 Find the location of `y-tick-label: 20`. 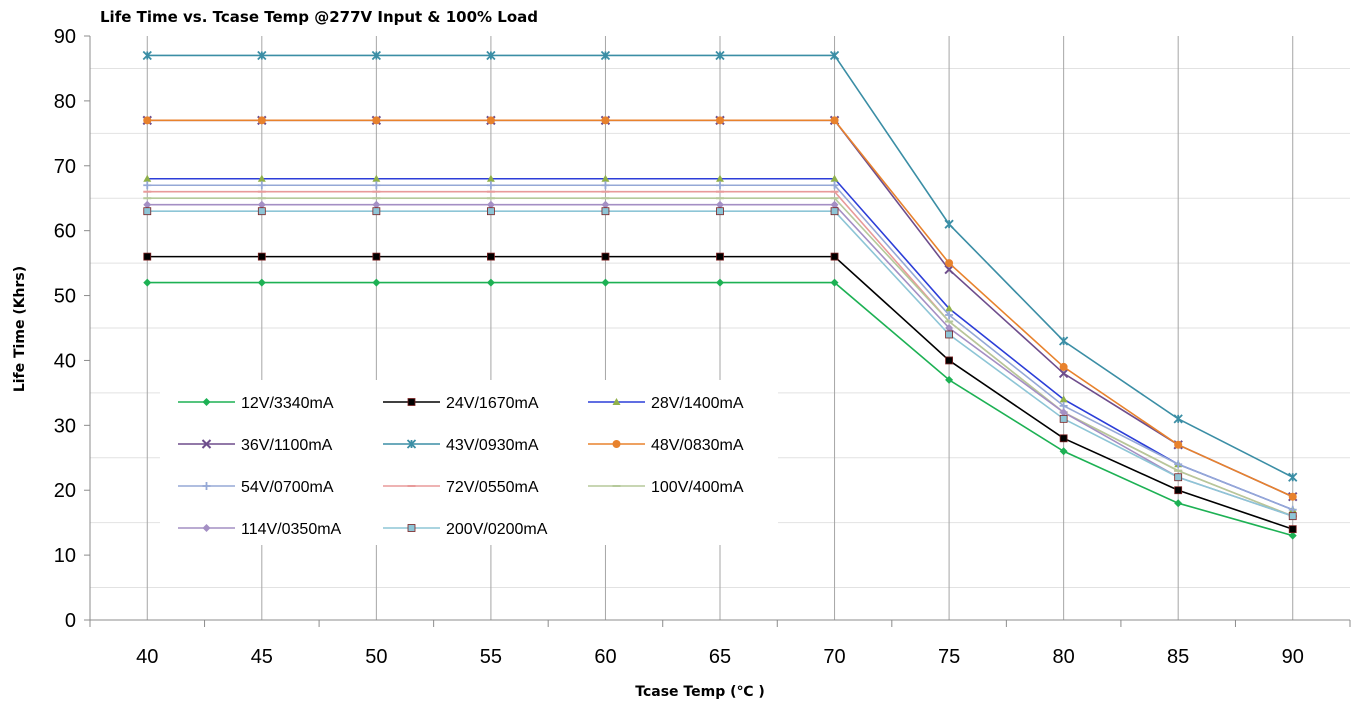

y-tick-label: 20 is located at coordinates (65, 491).